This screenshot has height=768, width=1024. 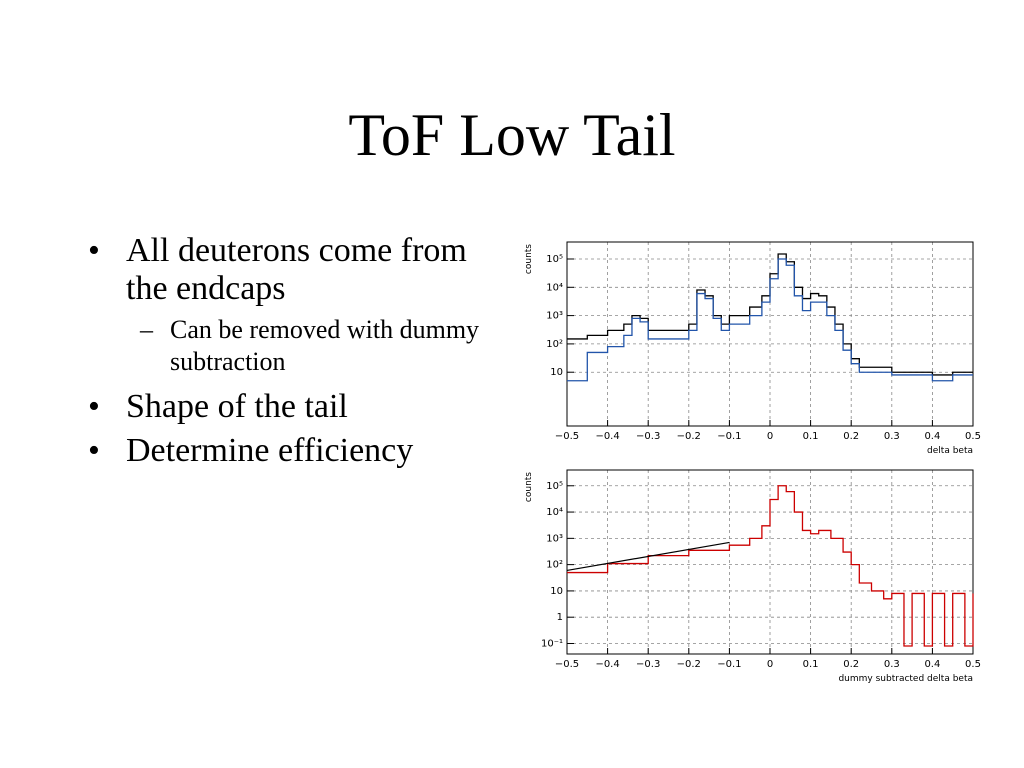 I want to click on bullet-item: • Determine efficiency, so click(x=293, y=451).